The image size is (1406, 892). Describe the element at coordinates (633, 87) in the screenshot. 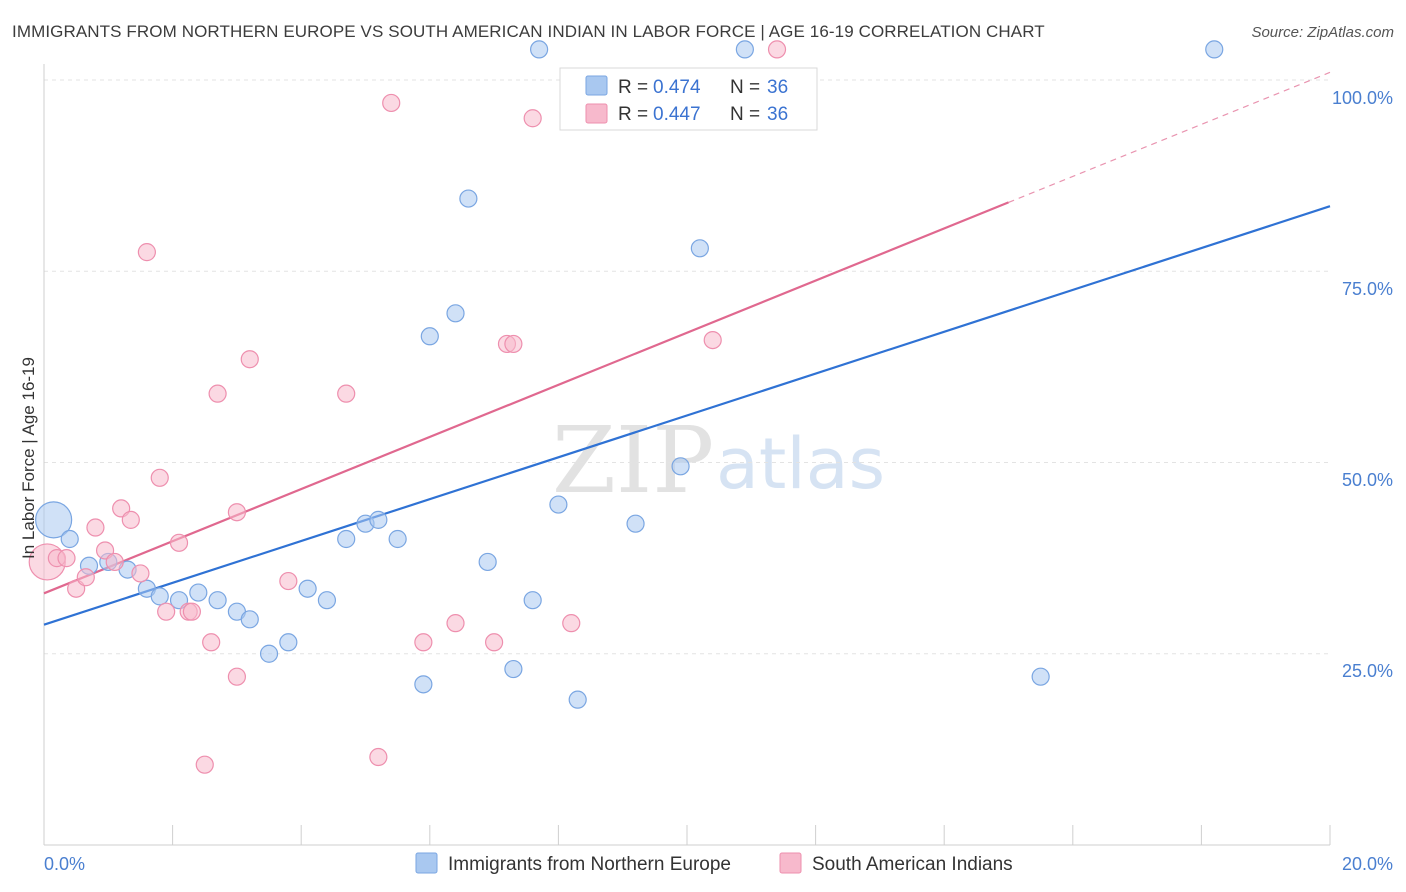

I see `legend-r-label-1: R =` at that location.